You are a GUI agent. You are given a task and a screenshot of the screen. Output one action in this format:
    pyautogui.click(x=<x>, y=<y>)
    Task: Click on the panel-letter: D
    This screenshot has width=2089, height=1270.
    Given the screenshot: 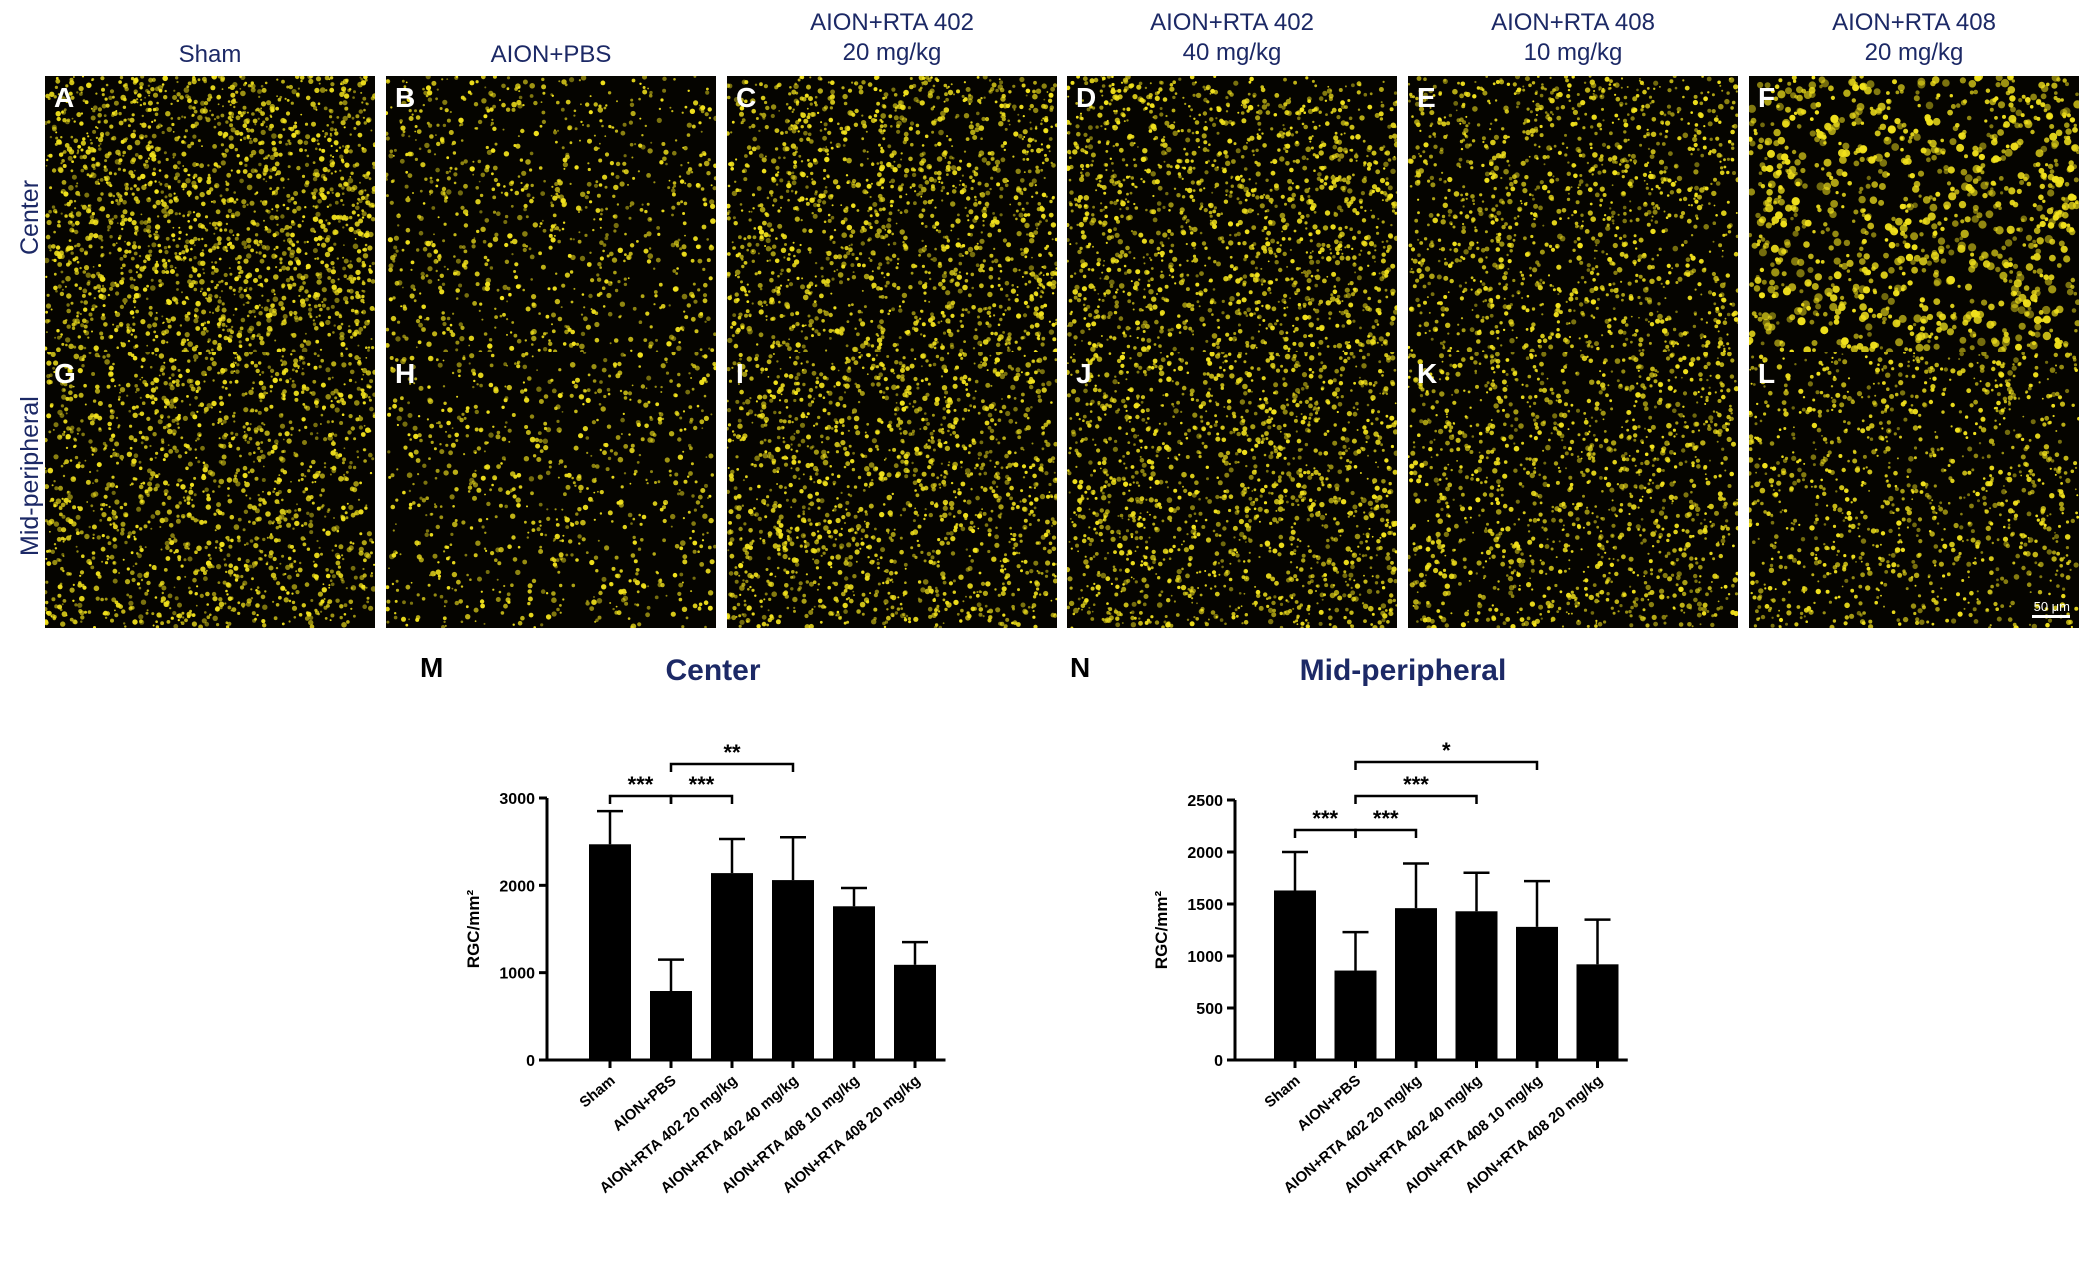 What is the action you would take?
    pyautogui.click(x=1086, y=98)
    